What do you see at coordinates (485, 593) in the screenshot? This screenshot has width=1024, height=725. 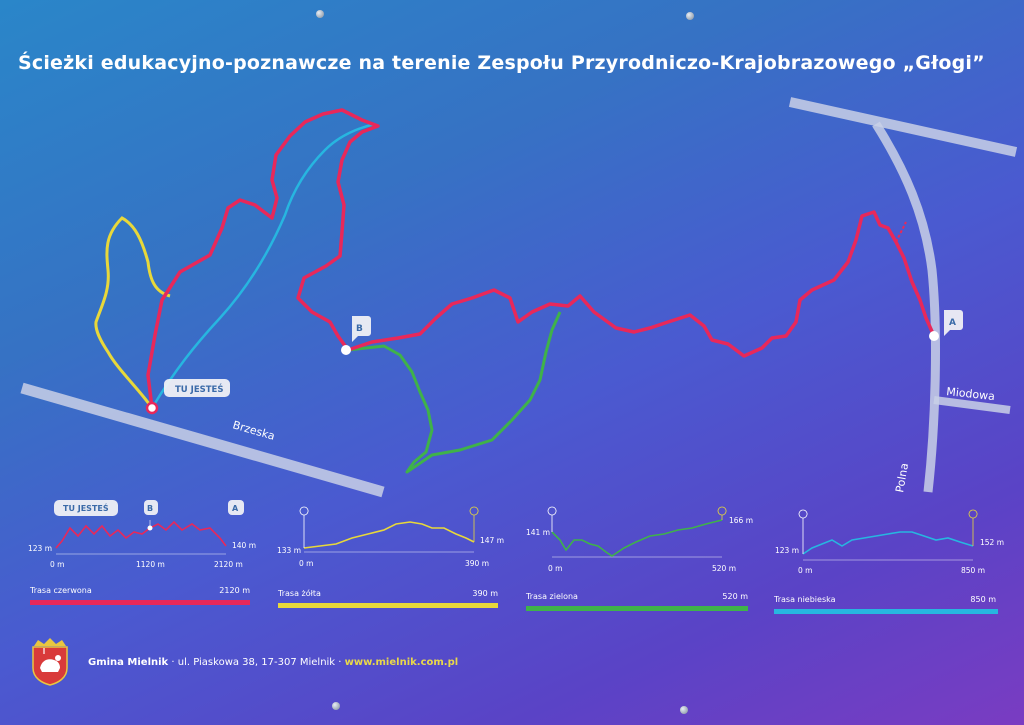 I see `legend-yellow-length: 390 m` at bounding box center [485, 593].